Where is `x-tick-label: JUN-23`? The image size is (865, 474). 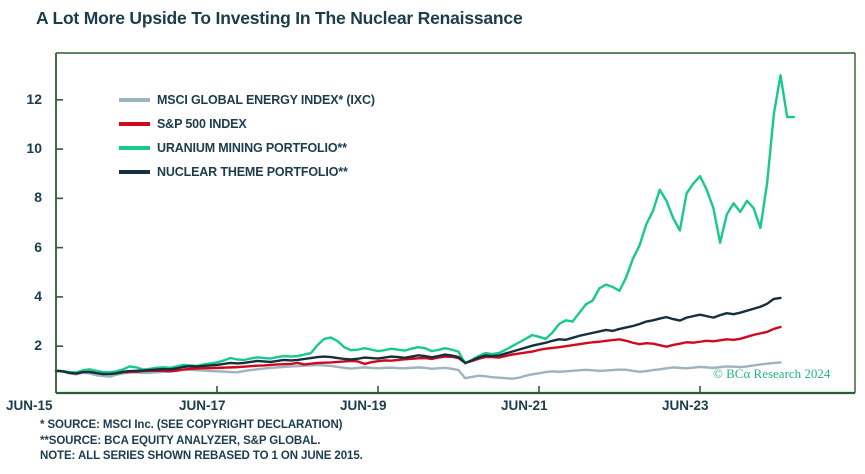
x-tick-label: JUN-23 is located at coordinates (685, 405).